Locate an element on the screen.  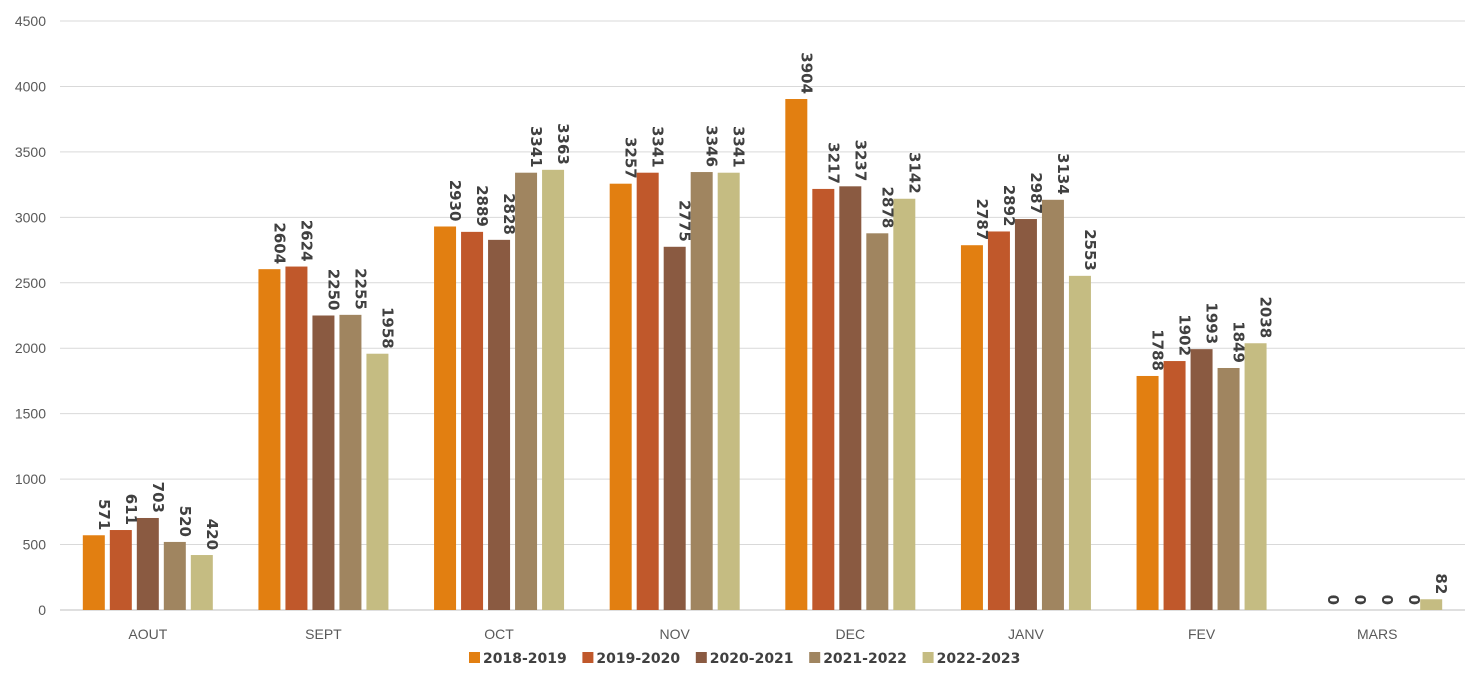
x-category-label: NOV is located at coordinates (675, 634).